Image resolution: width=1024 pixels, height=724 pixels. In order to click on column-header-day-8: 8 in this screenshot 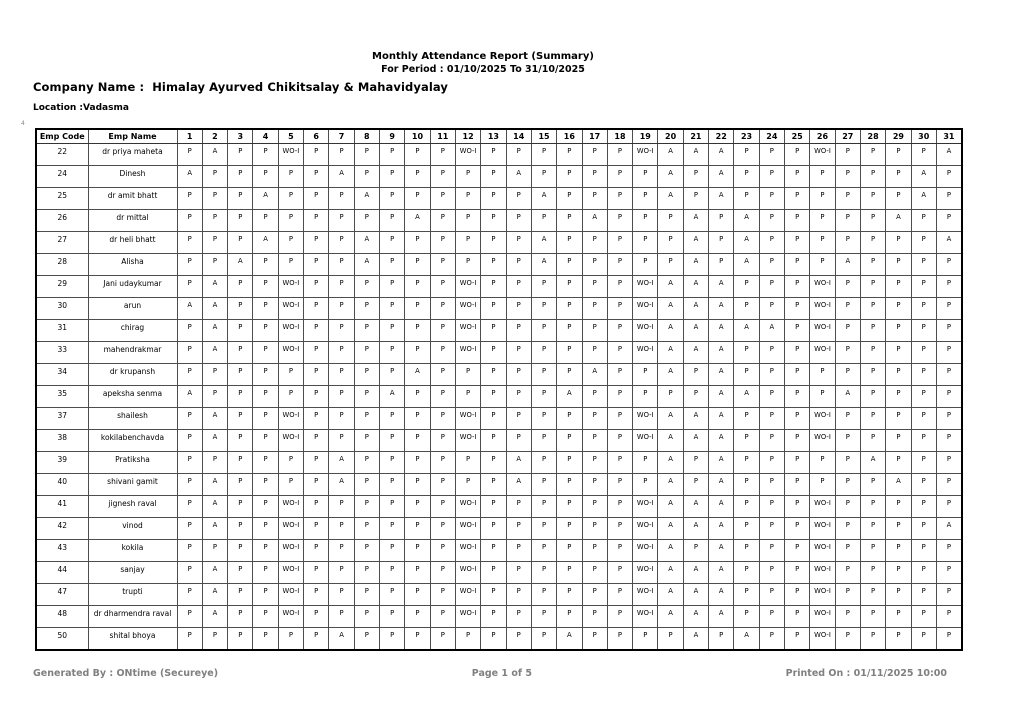, I will do `click(367, 136)`.